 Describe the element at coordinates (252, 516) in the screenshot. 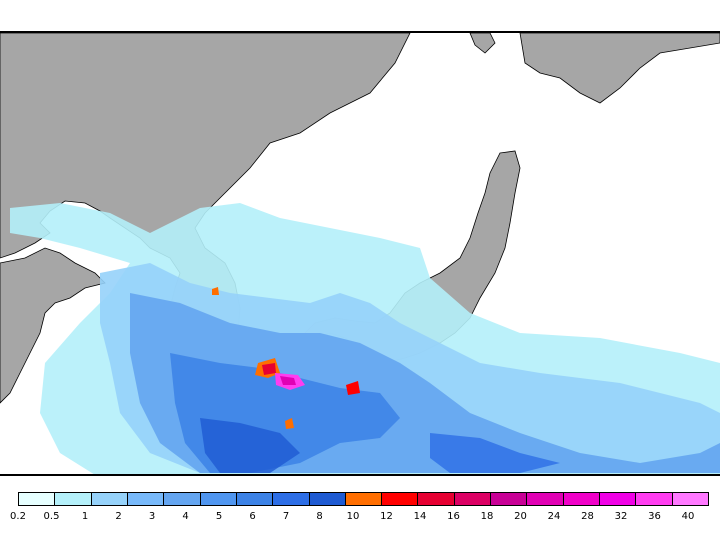

I see `legend-label: 6` at that location.